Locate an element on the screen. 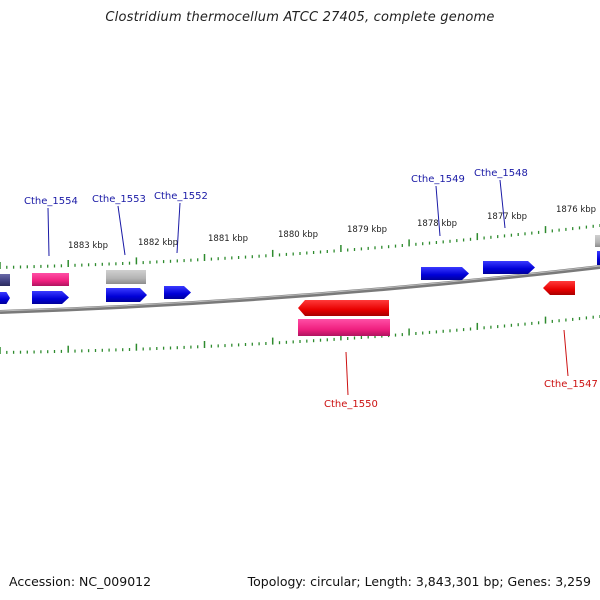 The width and height of the screenshot is (600, 600). gene-feature-blue-a is located at coordinates (50, 297).